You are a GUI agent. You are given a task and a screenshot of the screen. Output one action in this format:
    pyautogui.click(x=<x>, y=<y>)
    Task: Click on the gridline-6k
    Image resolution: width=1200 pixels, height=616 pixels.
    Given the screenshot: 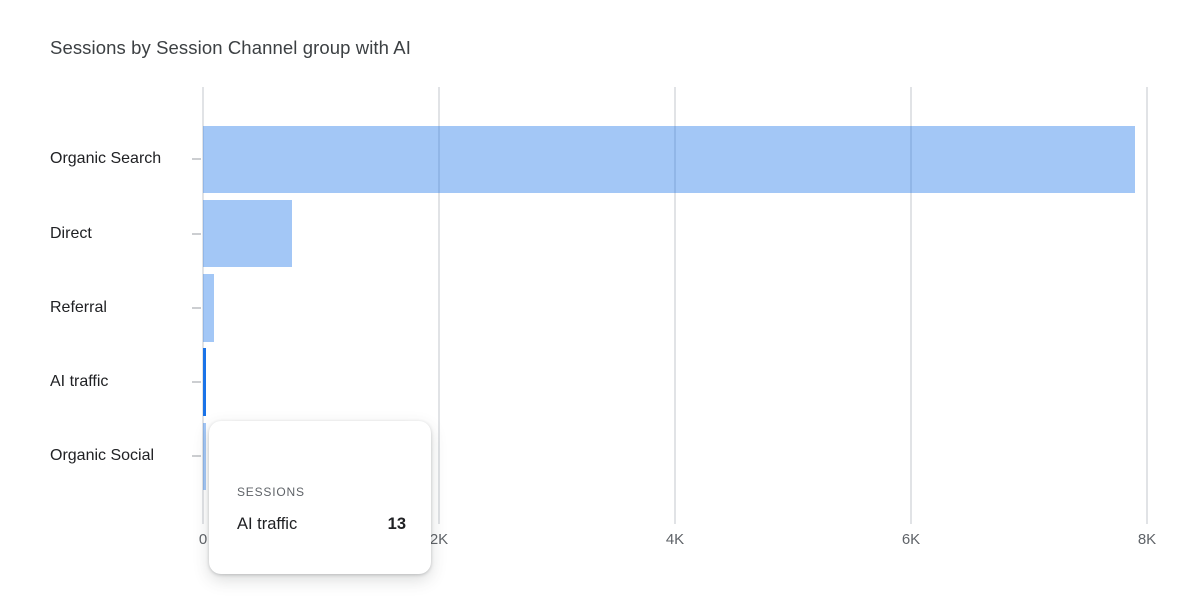 What is the action you would take?
    pyautogui.click(x=911, y=305)
    